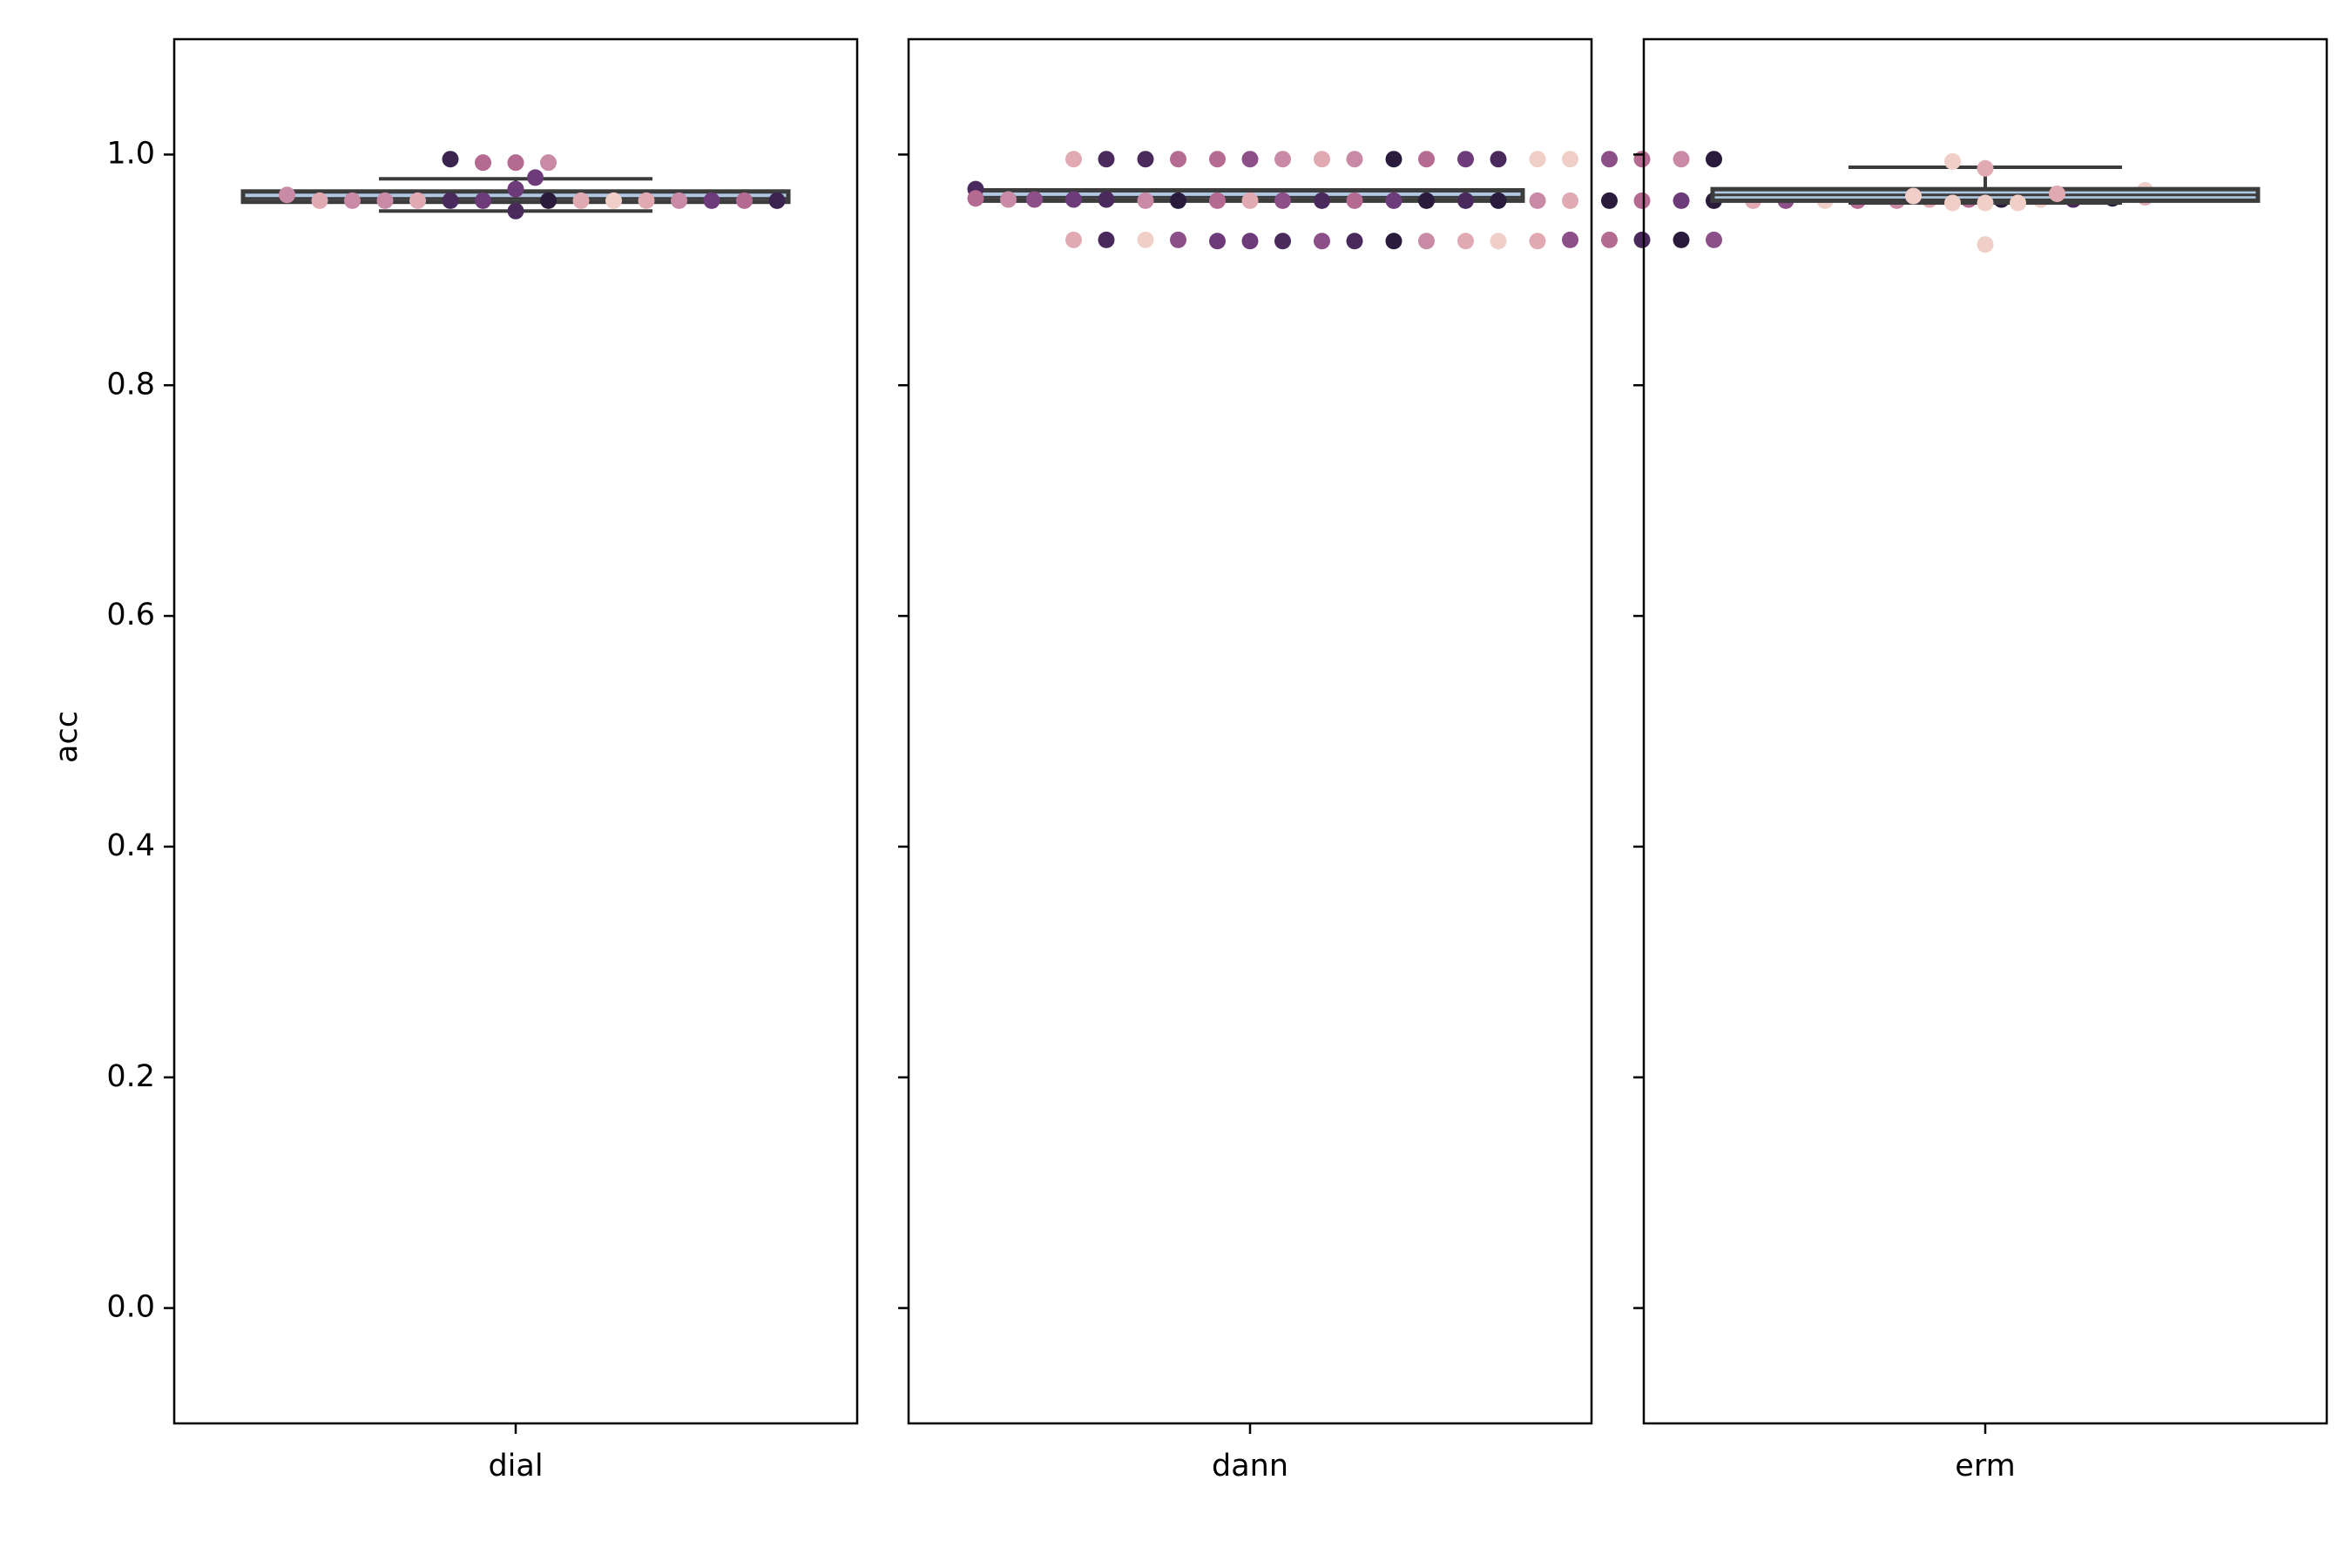 Image resolution: width=2352 pixels, height=1568 pixels. What do you see at coordinates (515, 1467) in the screenshot?
I see `x-tick-label: dial` at bounding box center [515, 1467].